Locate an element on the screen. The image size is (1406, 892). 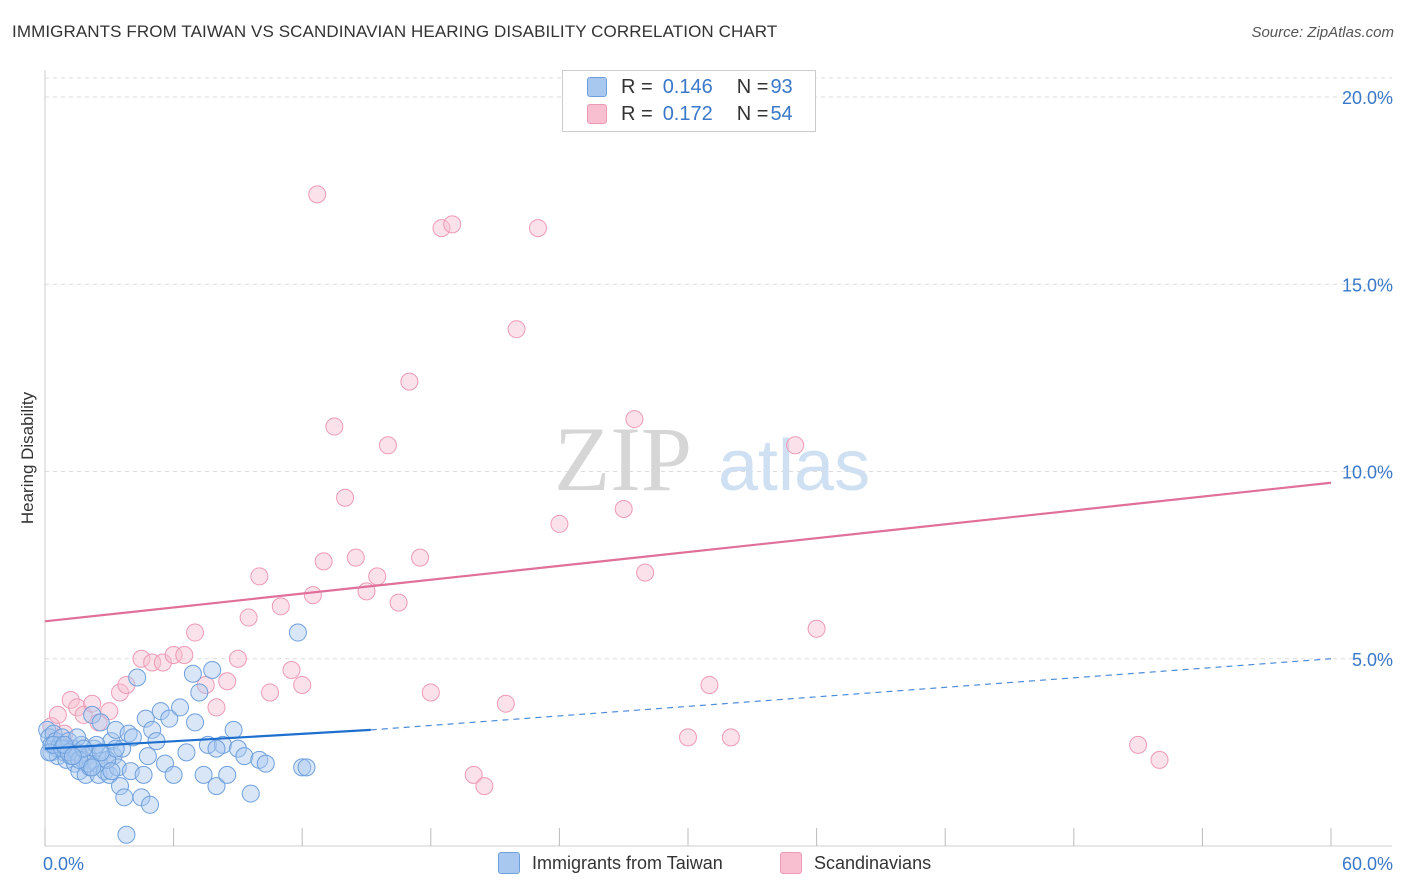
taiwan-trend-line is located at coordinates (207, 739).